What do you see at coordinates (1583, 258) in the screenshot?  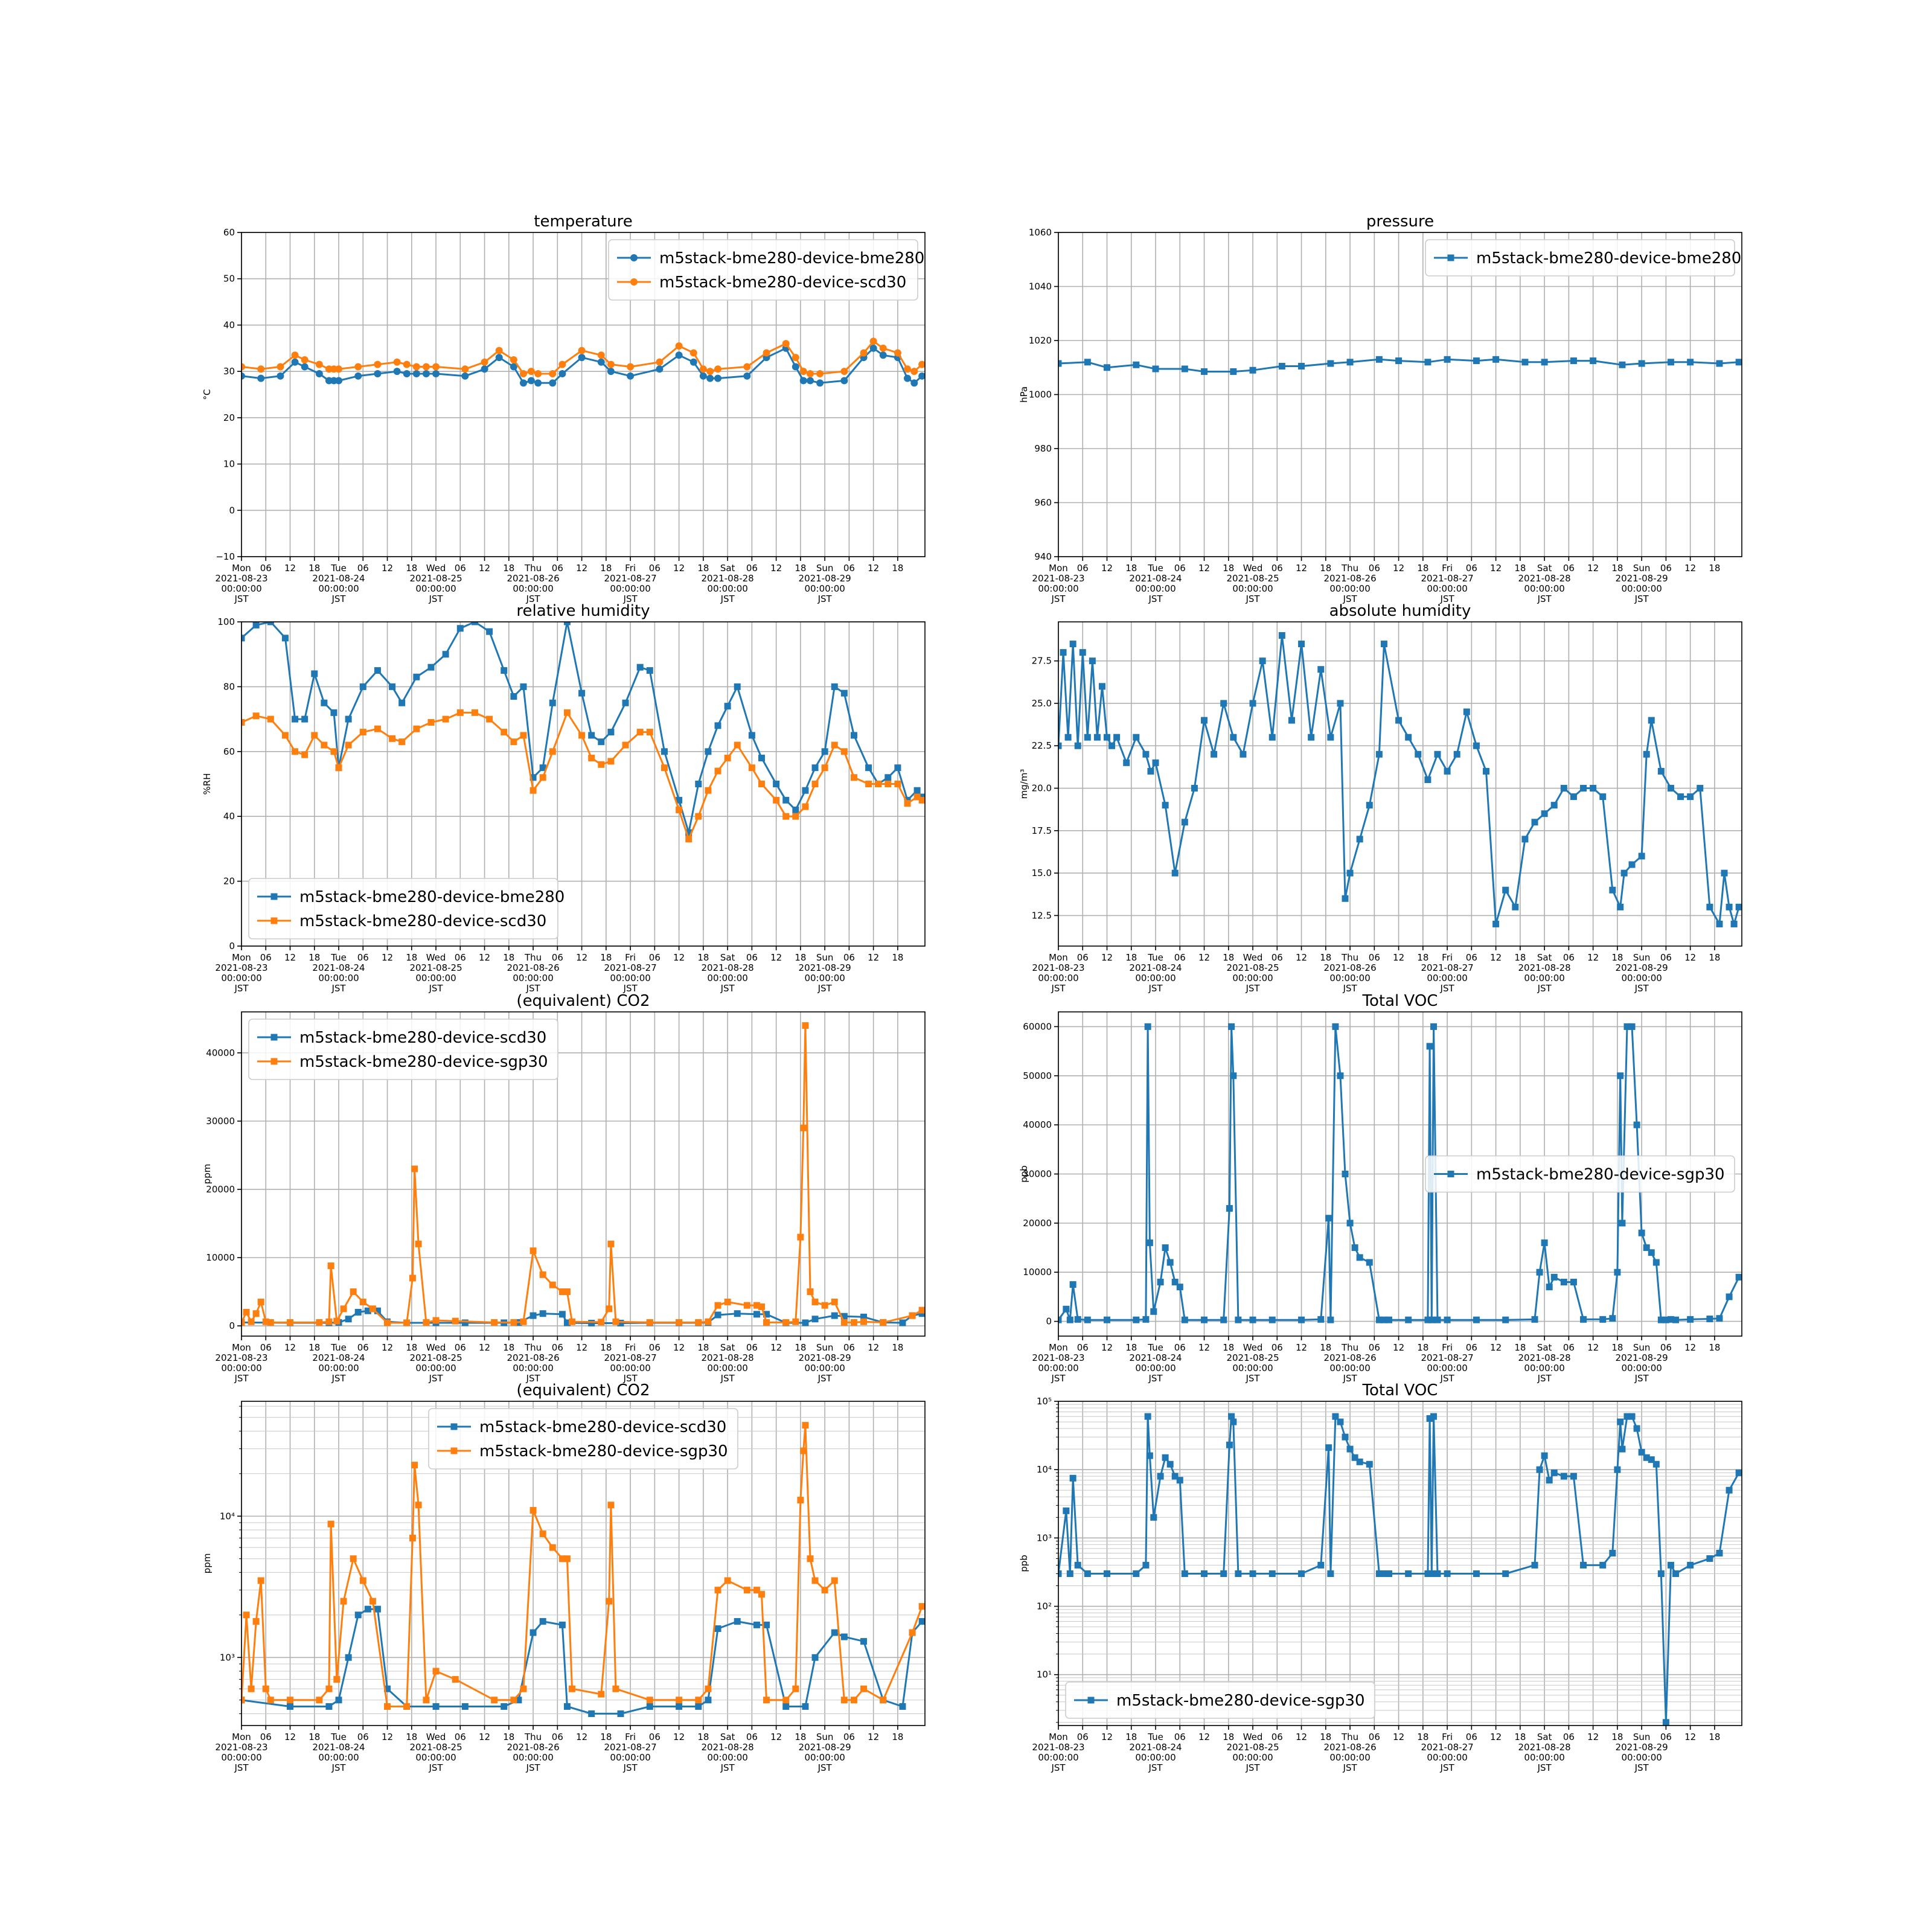 I see `legend: m5stack-bme280-device-bme280` at bounding box center [1583, 258].